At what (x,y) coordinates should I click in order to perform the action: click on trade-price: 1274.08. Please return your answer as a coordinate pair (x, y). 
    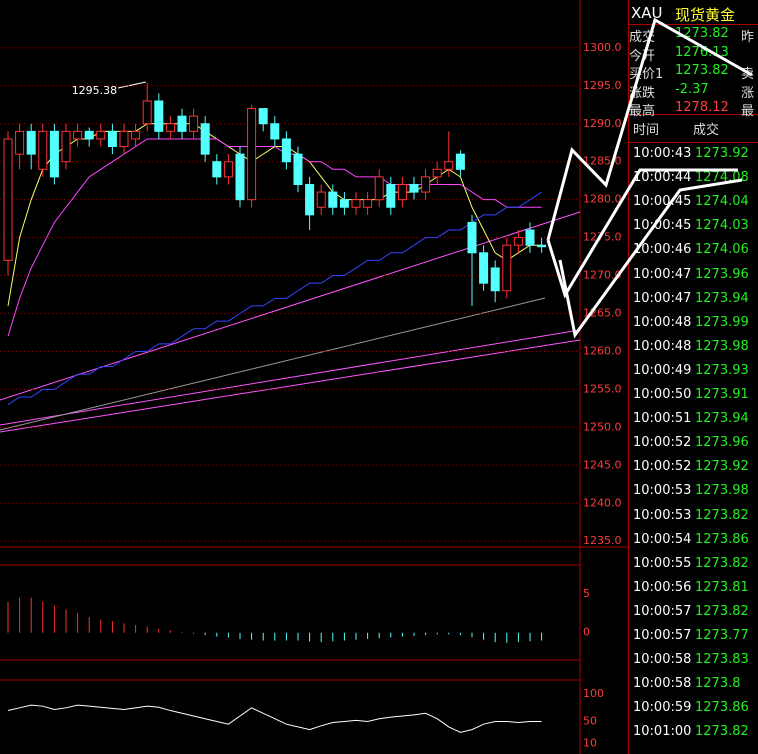
    Looking at the image, I should click on (722, 178).